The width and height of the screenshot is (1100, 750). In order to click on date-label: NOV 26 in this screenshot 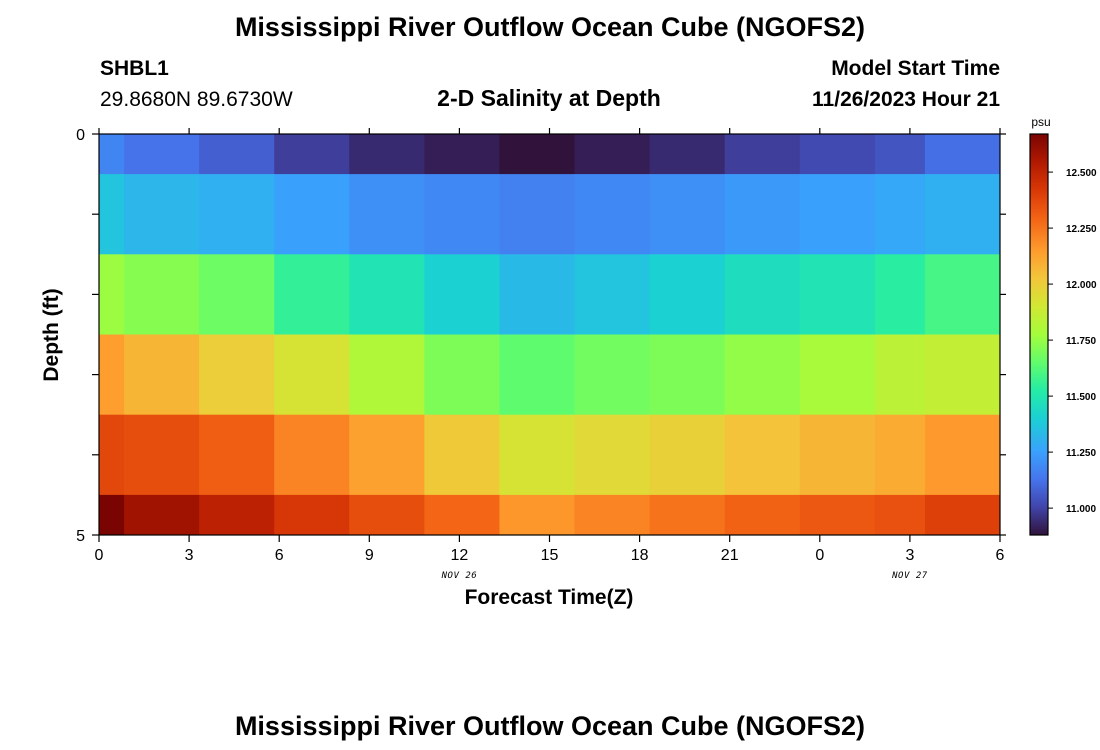, I will do `click(459, 576)`.